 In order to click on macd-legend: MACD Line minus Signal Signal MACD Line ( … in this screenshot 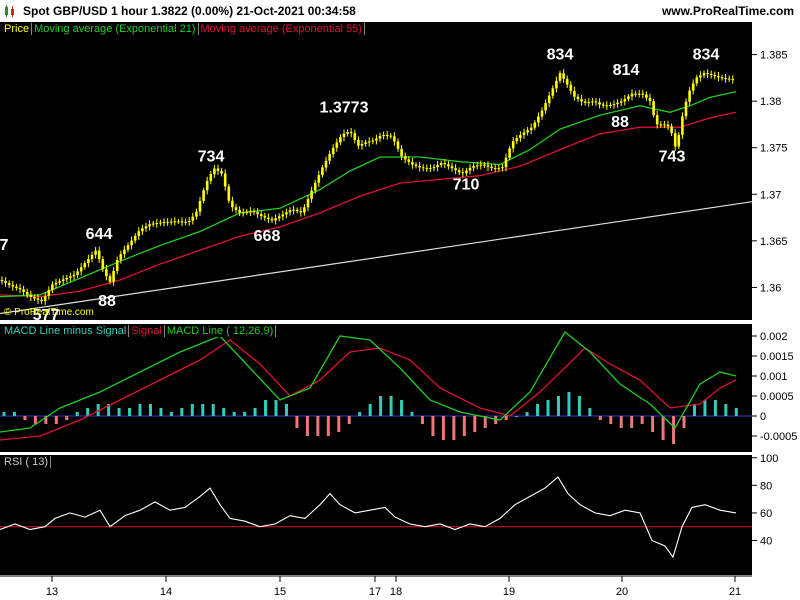, I will do `click(139, 331)`.